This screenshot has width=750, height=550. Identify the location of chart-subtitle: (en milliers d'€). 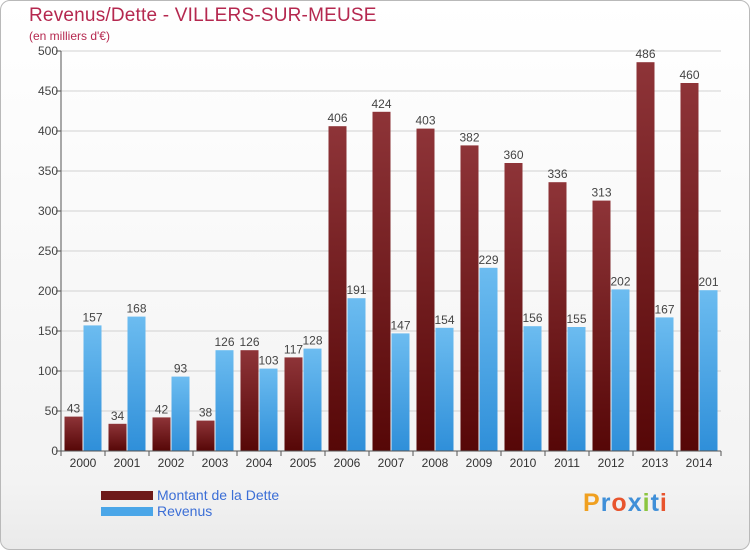
(69, 36).